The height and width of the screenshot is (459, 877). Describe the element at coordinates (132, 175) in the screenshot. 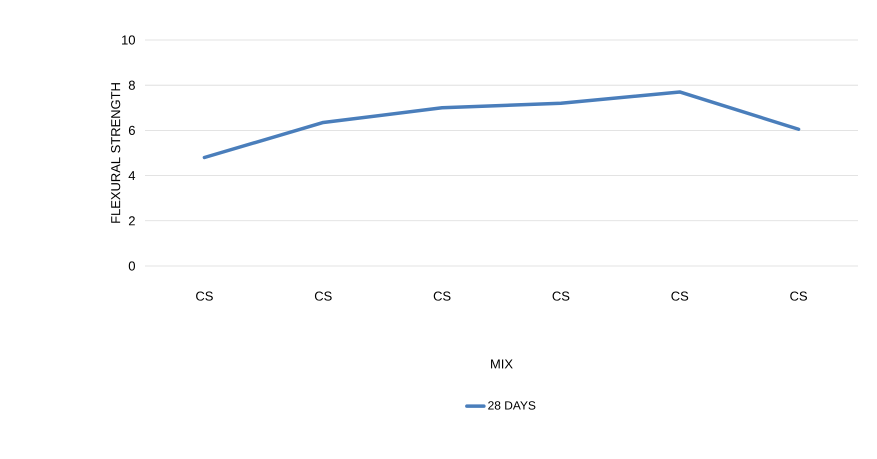

I see `y-tick-label: 4` at that location.